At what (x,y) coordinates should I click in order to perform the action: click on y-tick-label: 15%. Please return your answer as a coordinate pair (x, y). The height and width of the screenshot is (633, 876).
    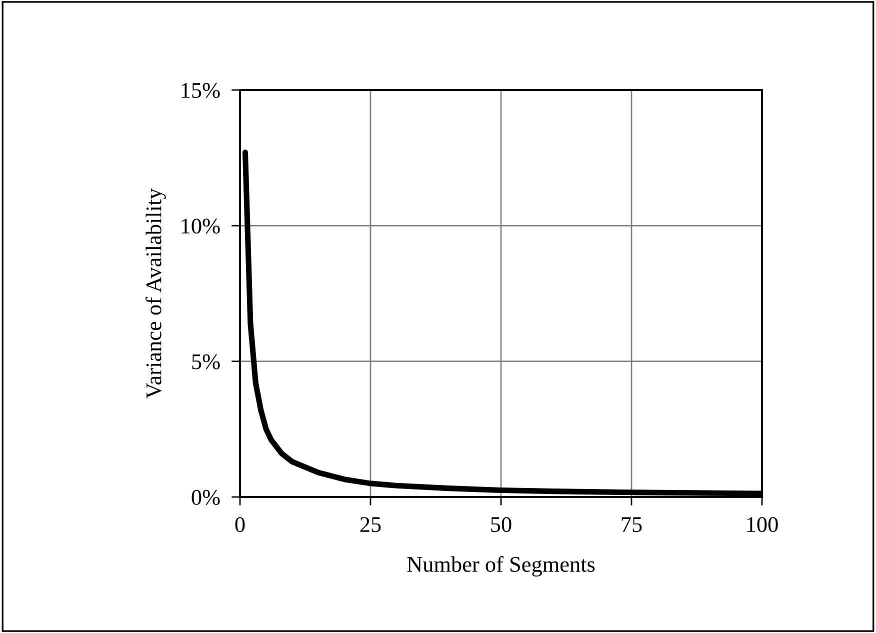
    Looking at the image, I should click on (201, 90).